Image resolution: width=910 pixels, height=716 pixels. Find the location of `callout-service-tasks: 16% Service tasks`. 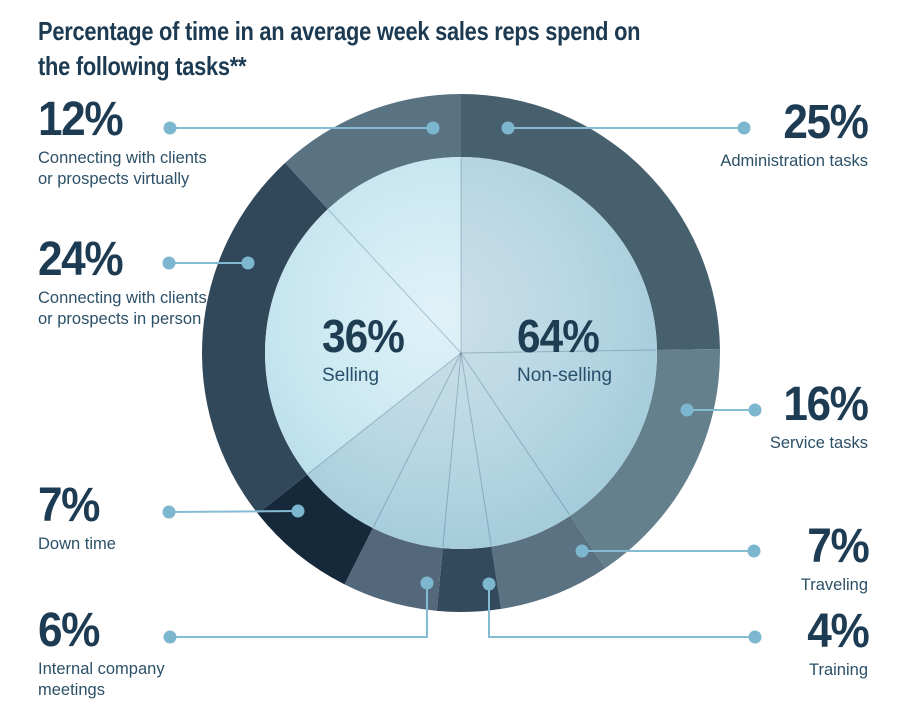

callout-service-tasks: 16% Service tasks is located at coordinates (754, 416).